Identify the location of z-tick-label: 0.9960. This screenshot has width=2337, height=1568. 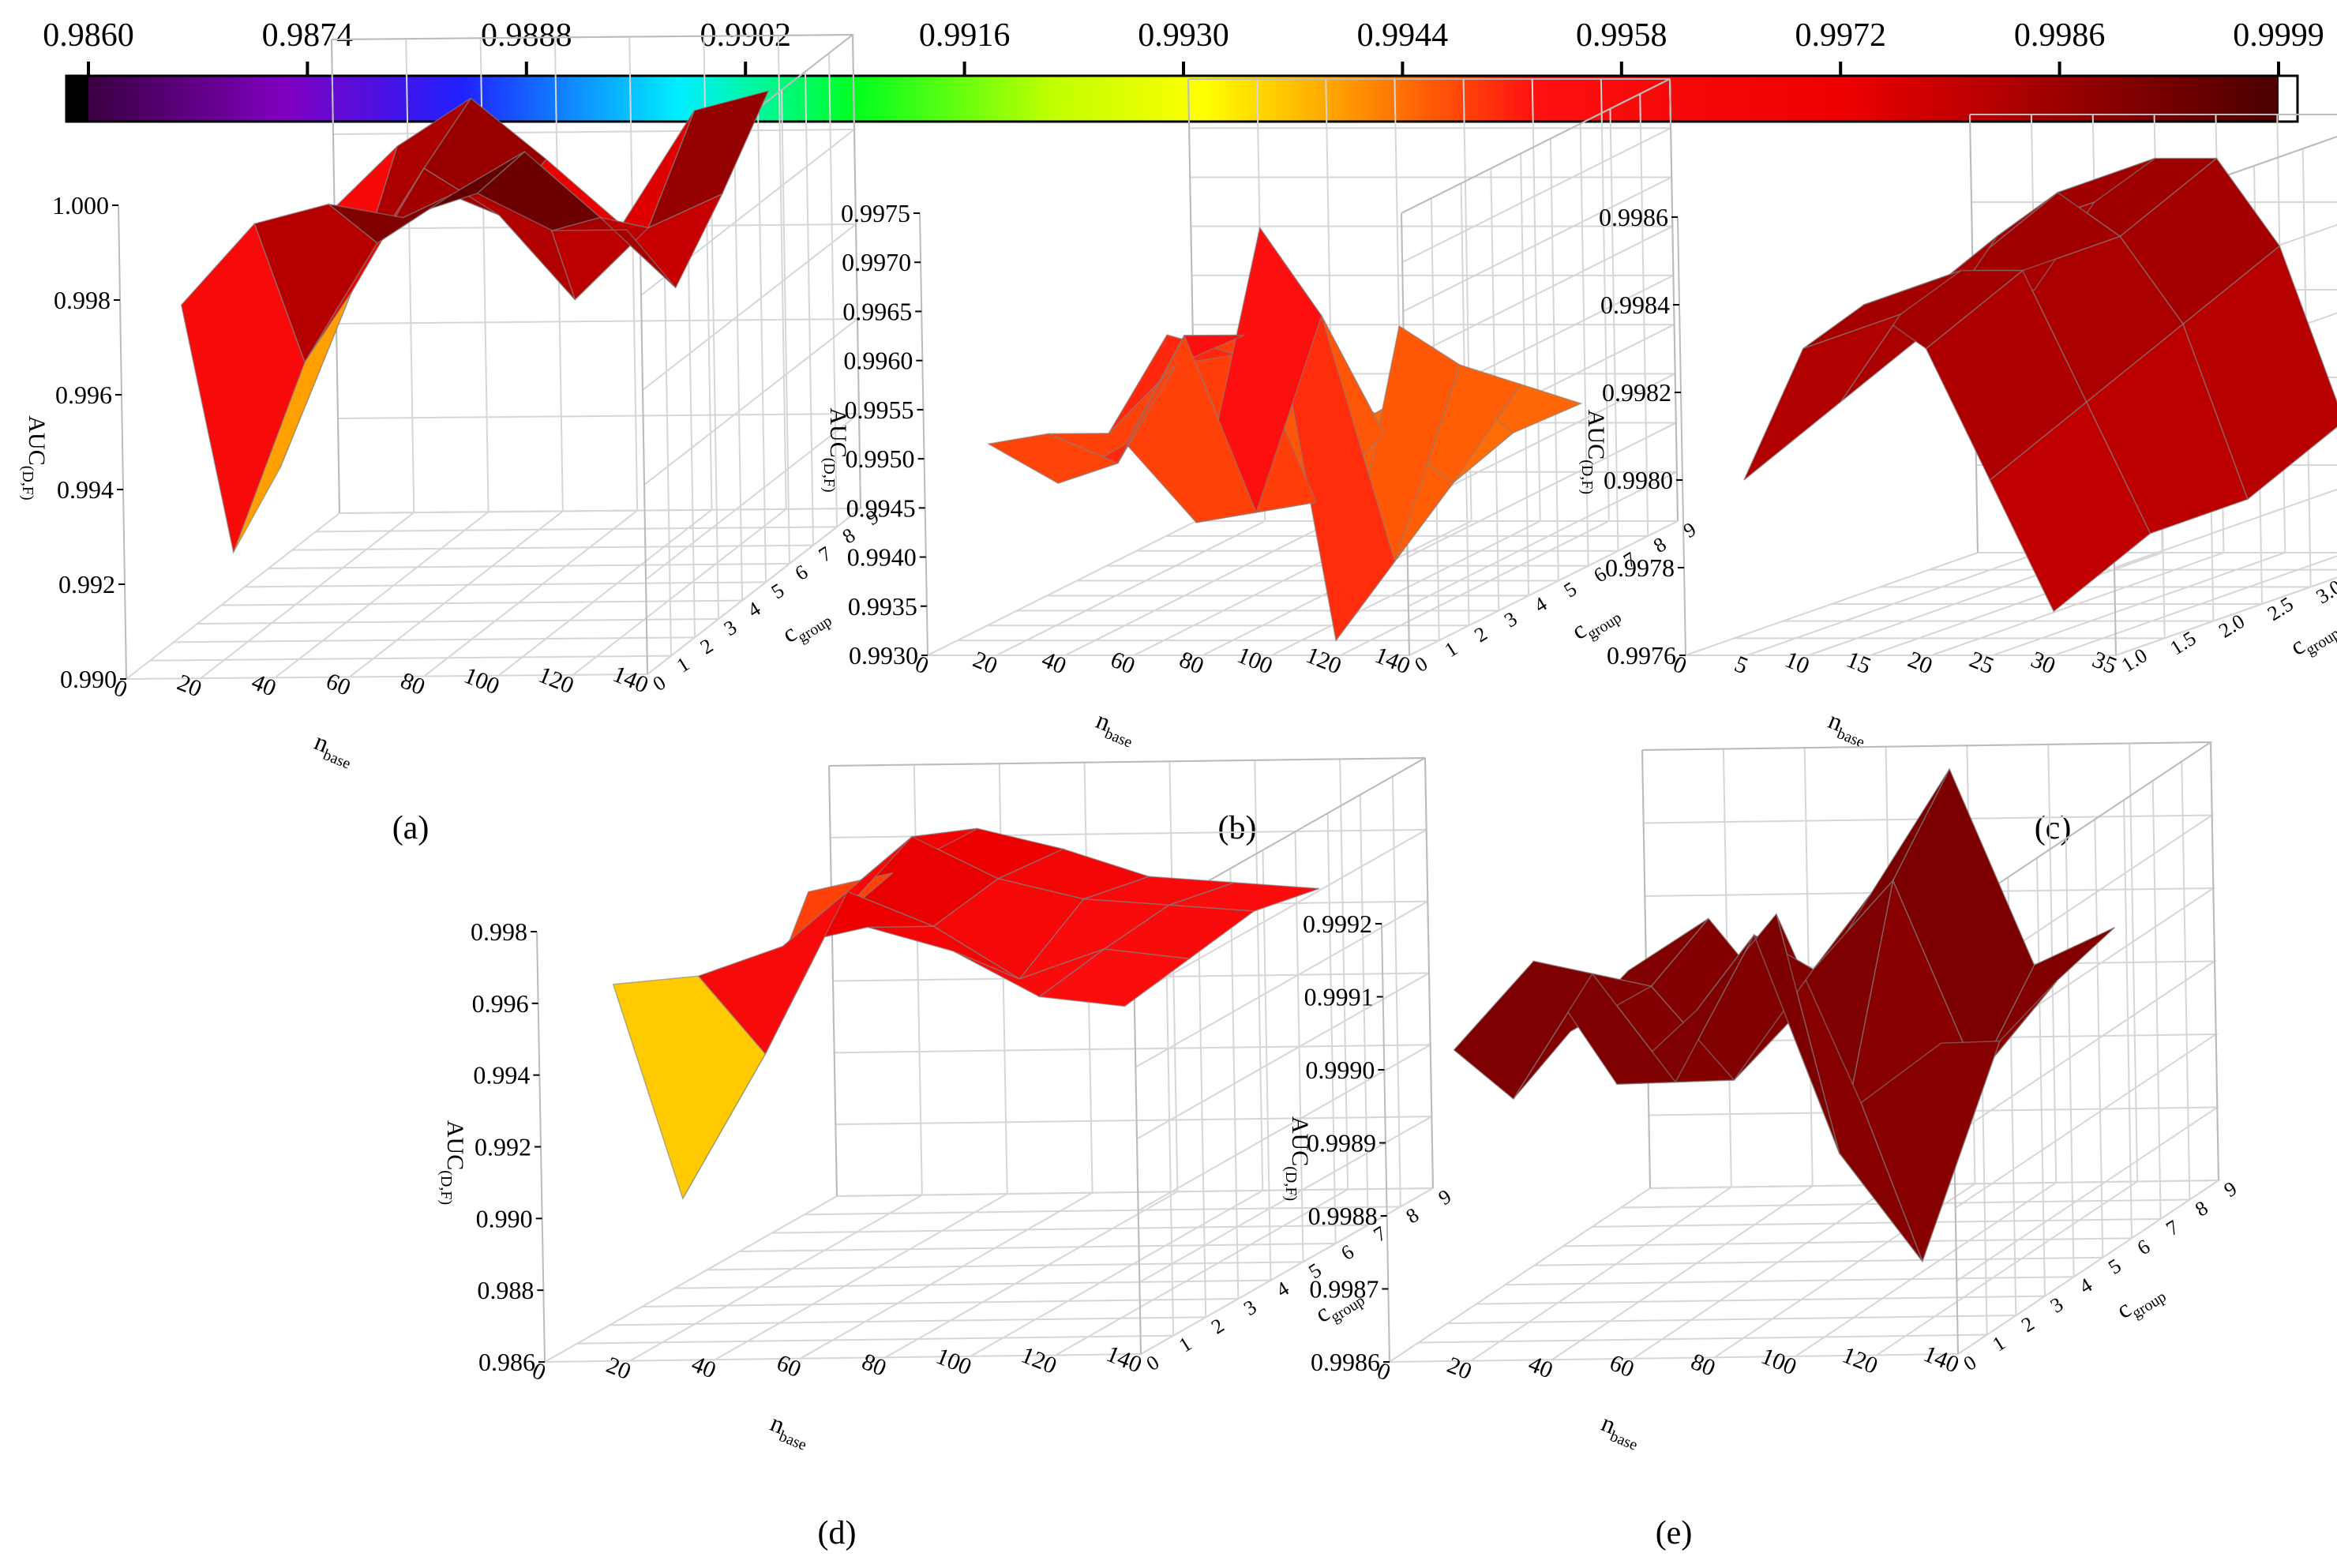
(878, 361).